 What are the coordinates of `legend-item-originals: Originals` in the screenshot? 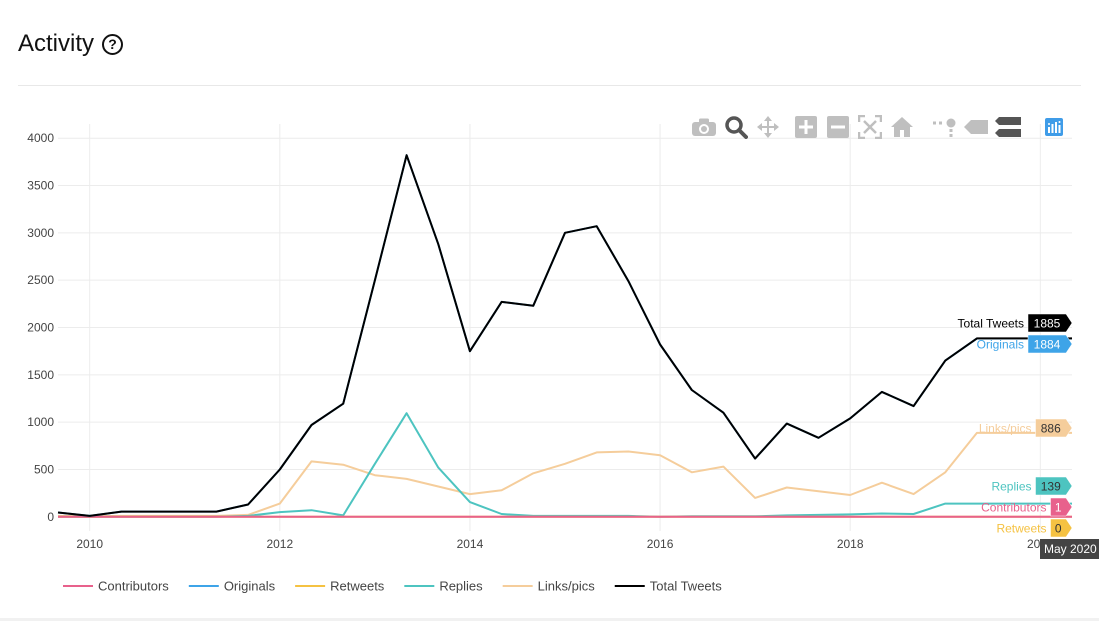 It's located at (232, 586).